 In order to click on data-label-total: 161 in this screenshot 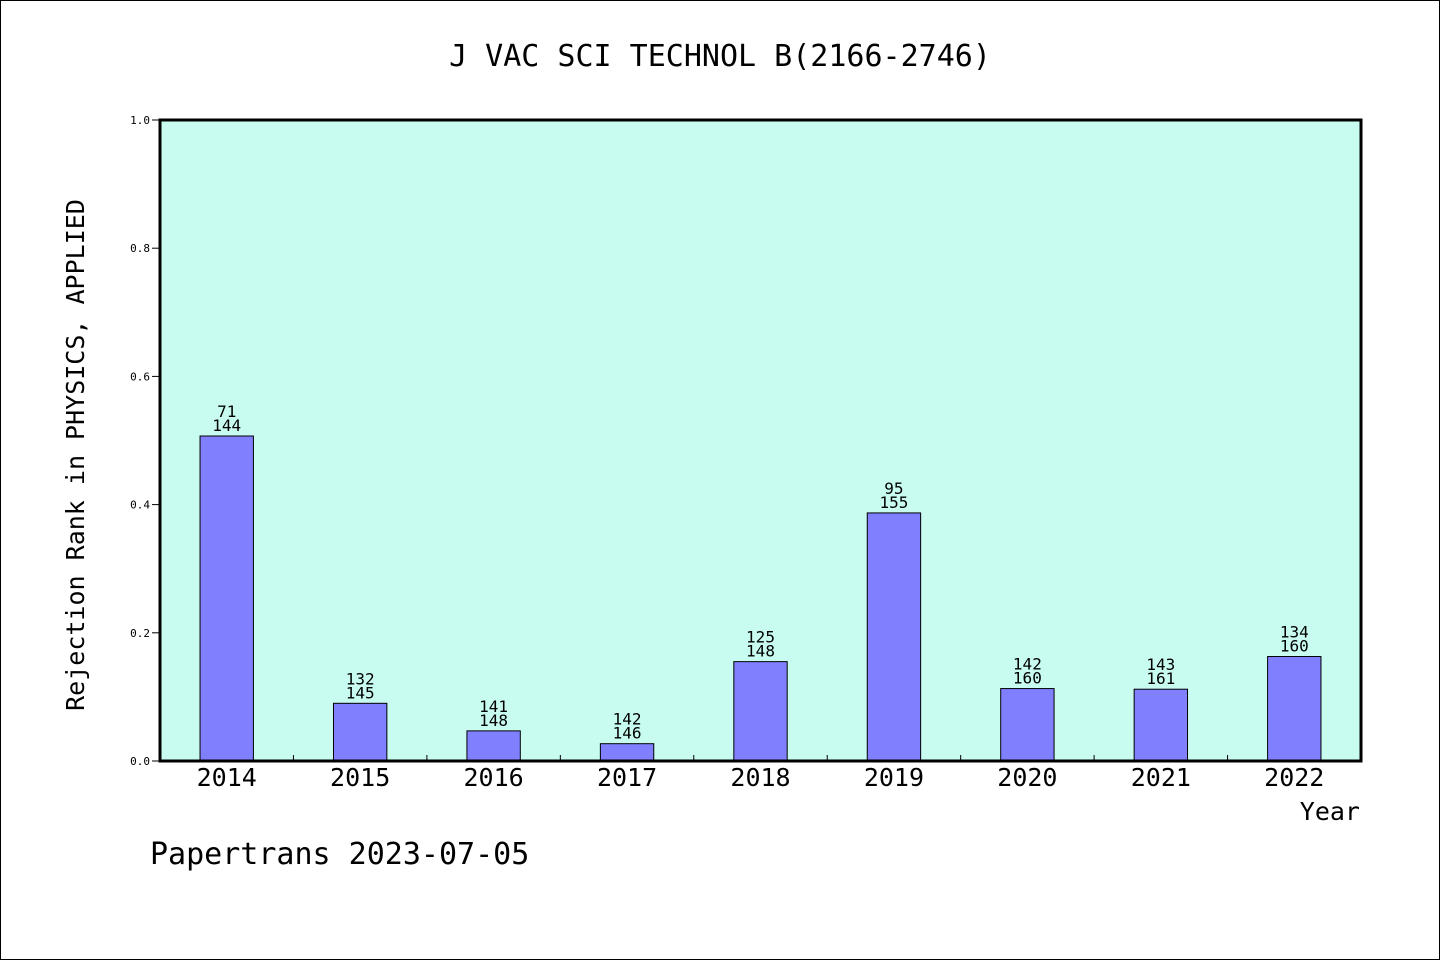, I will do `click(1160, 678)`.